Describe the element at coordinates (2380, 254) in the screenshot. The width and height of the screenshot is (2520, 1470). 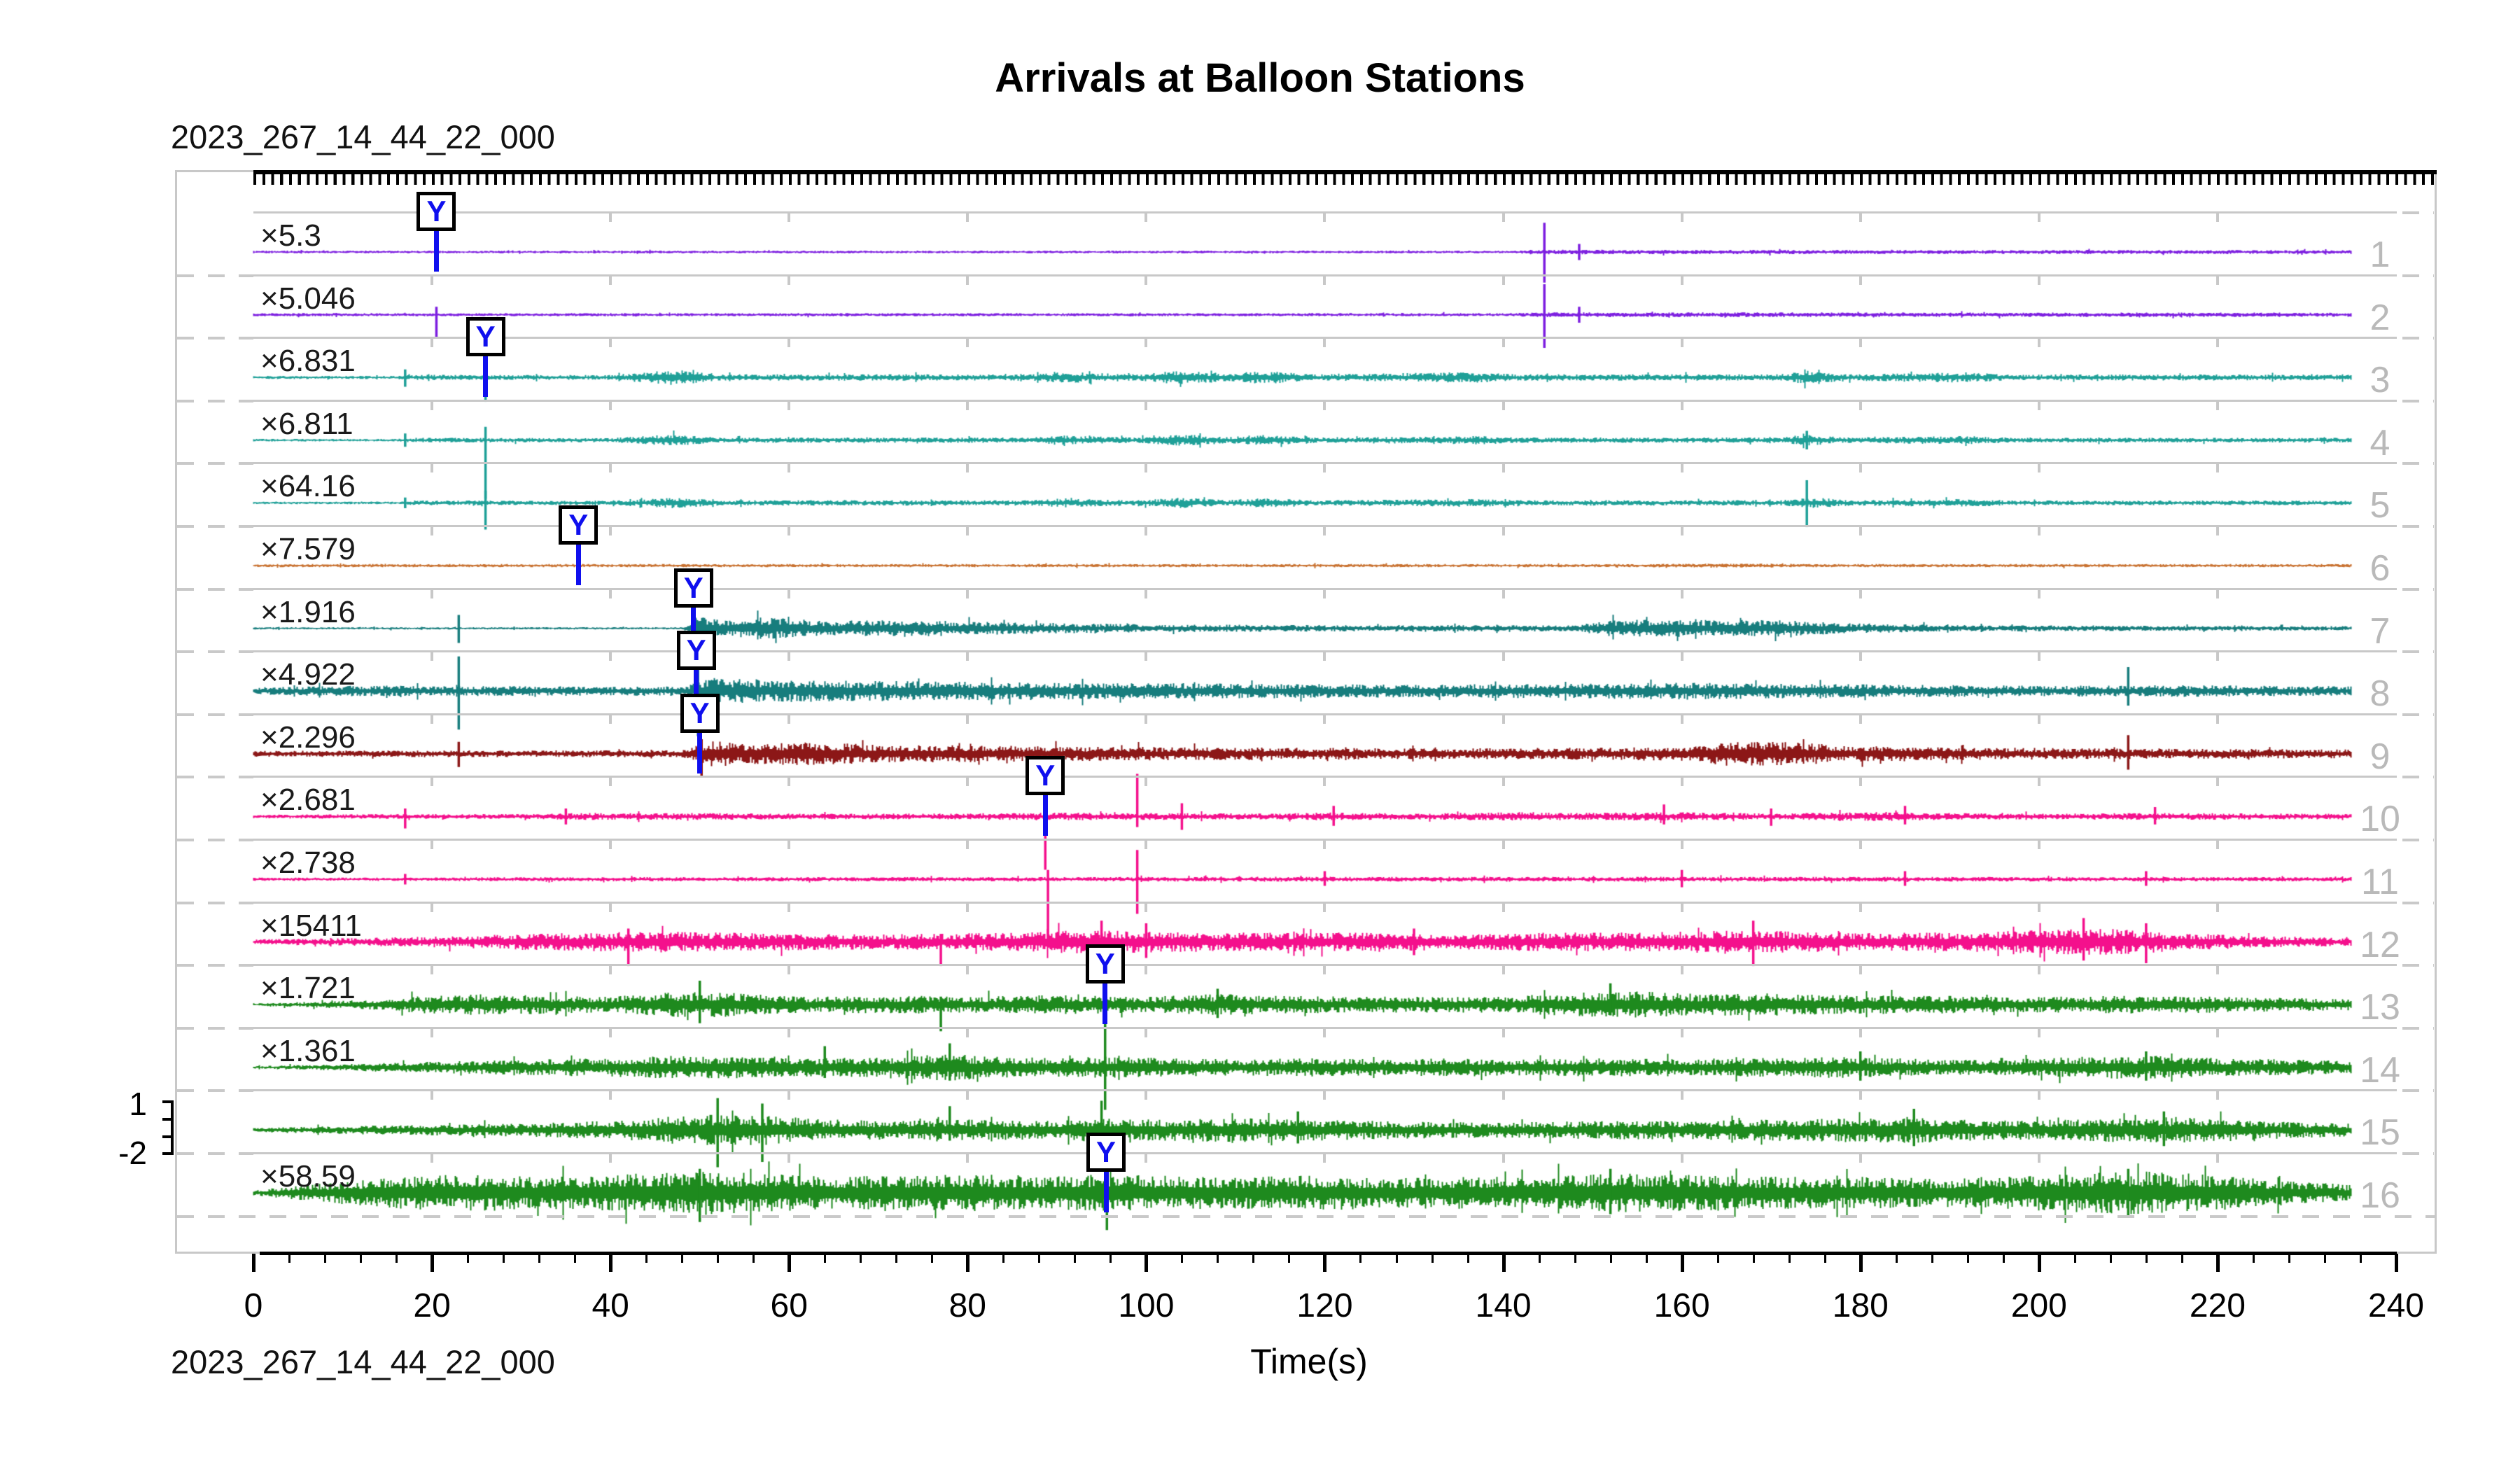
I see `trace-row-number: 1` at that location.